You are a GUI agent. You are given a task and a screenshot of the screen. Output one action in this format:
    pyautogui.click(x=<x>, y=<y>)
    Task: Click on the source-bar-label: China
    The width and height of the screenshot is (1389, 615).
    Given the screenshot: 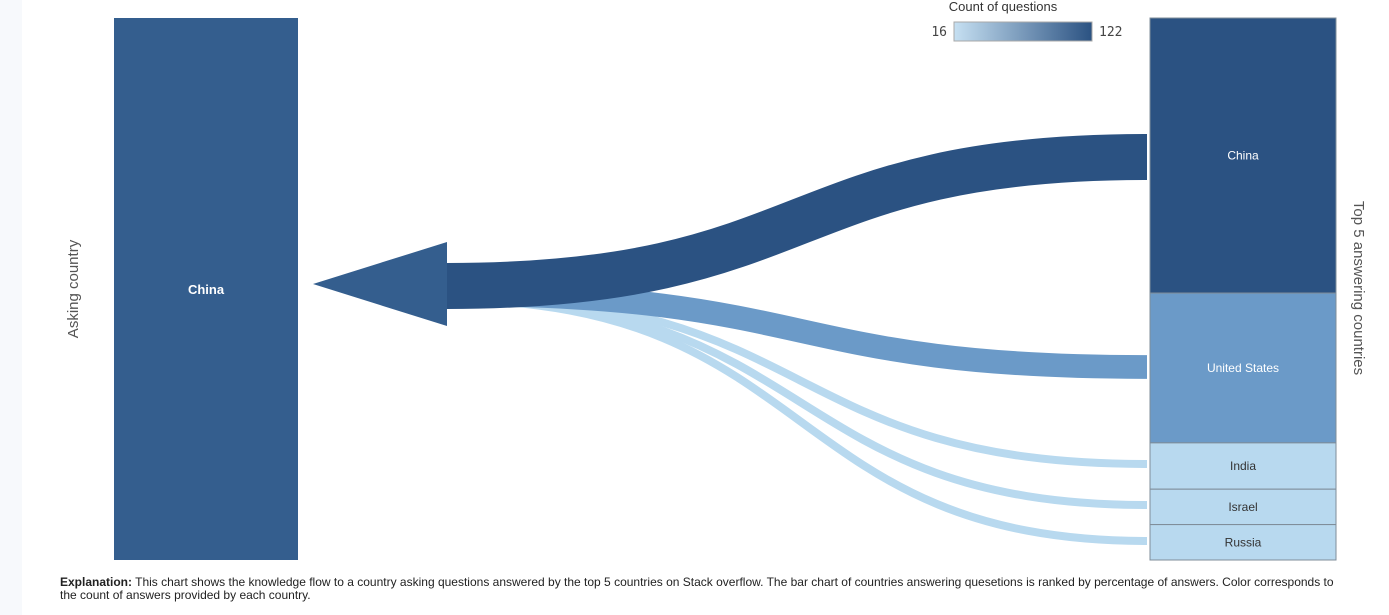 What is the action you would take?
    pyautogui.click(x=206, y=289)
    